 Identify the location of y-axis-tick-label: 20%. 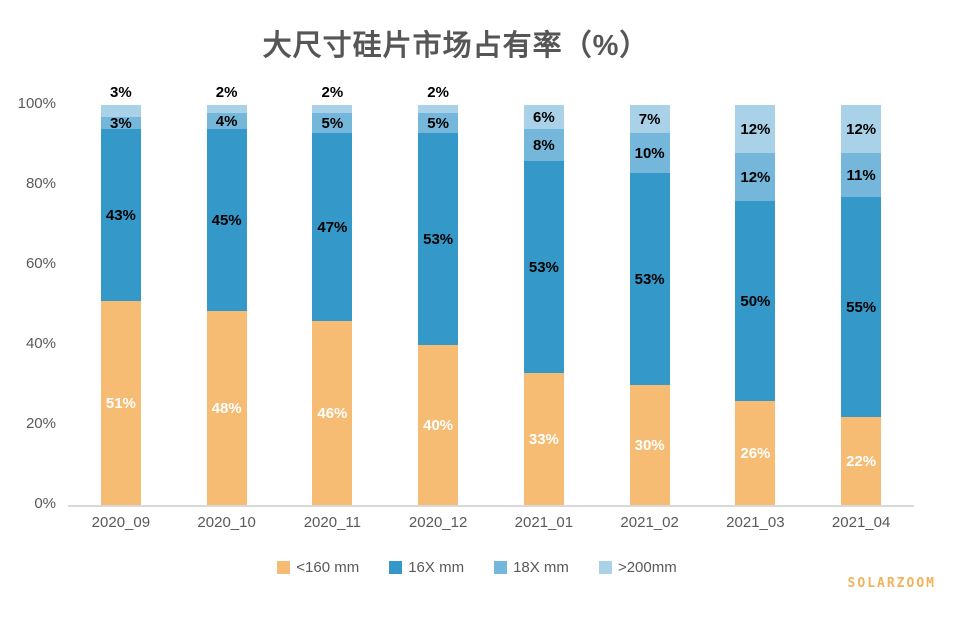
(40, 423).